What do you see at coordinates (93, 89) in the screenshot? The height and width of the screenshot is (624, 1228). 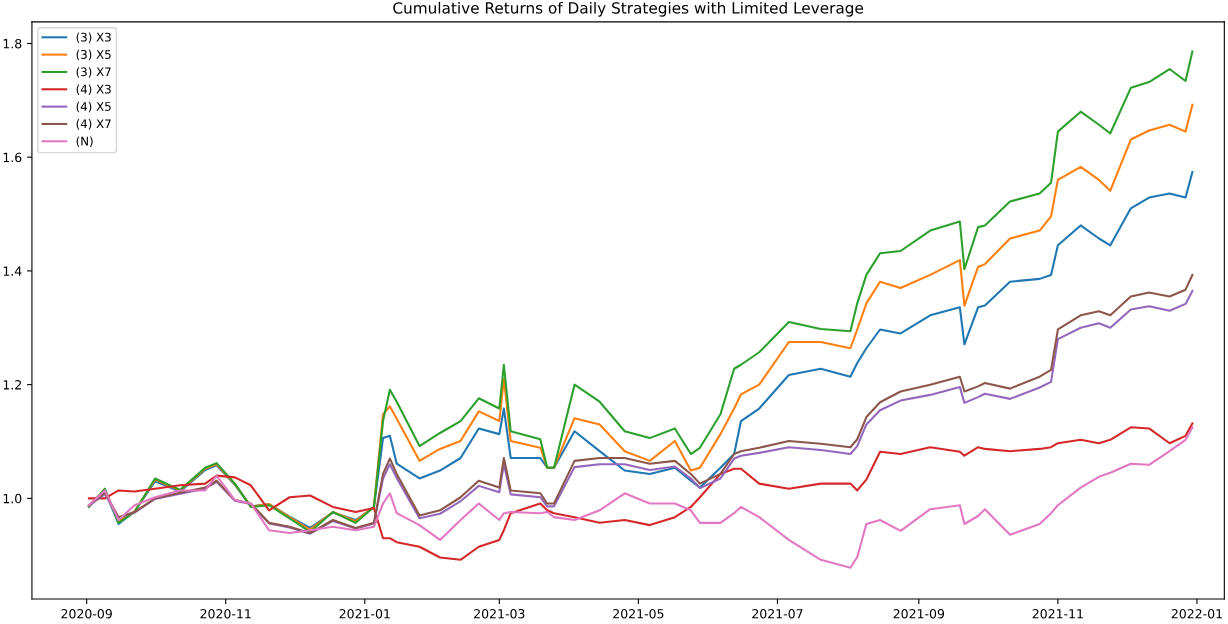 I see `legend-label: (4) X3` at bounding box center [93, 89].